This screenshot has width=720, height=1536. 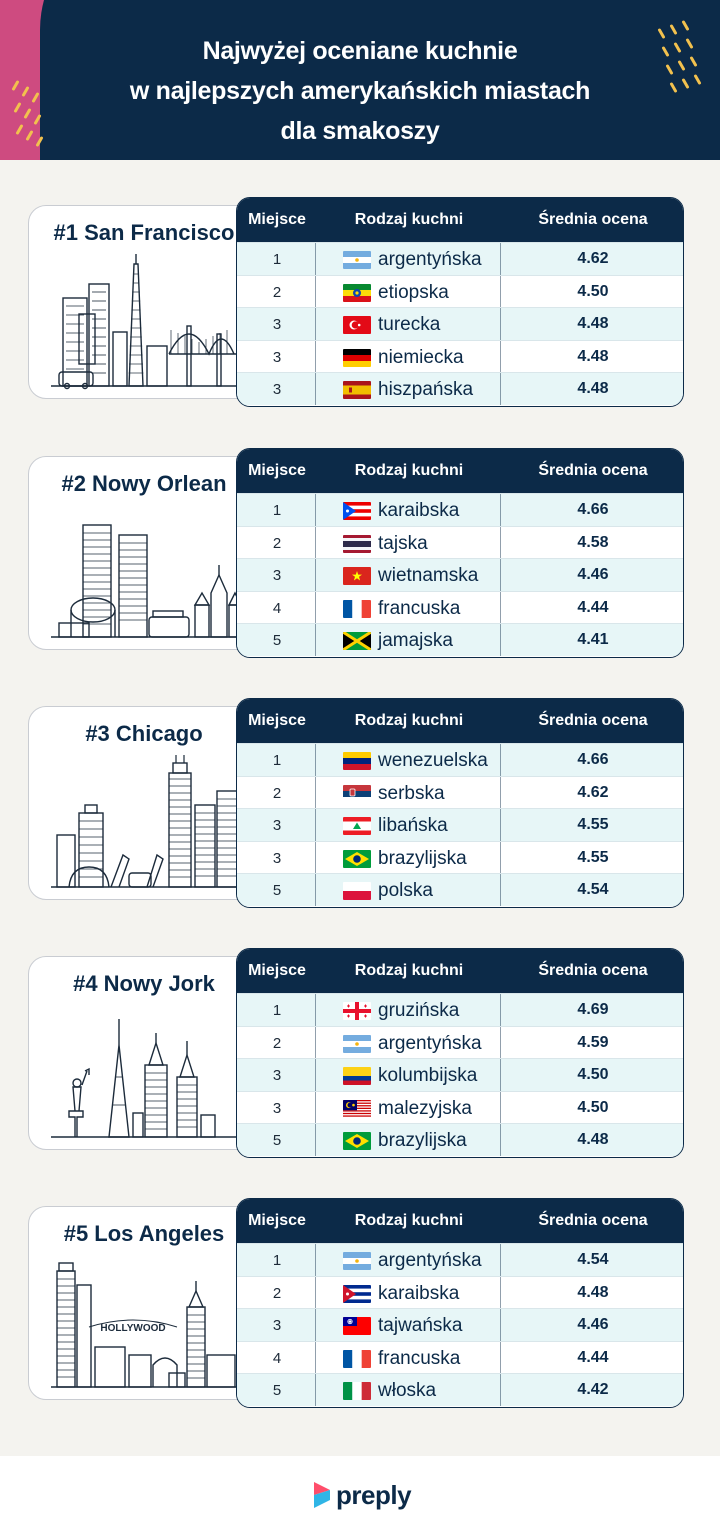 I want to click on malaysia-flag-icon, so click(x=357, y=1108).